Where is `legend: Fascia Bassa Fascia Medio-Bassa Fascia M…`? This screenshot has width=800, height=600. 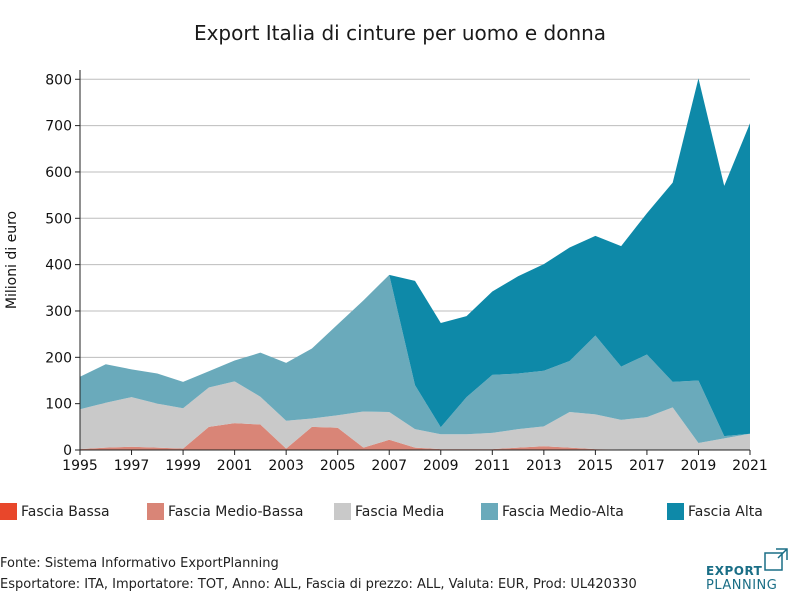 legend: Fascia Bassa Fascia Medio-Bassa Fascia M… is located at coordinates (400, 515).